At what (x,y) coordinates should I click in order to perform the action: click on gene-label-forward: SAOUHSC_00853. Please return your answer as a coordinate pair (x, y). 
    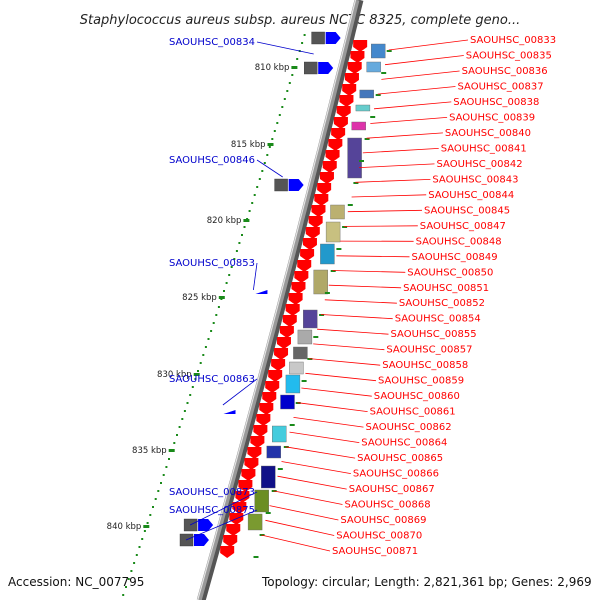
    Looking at the image, I should click on (212, 263).